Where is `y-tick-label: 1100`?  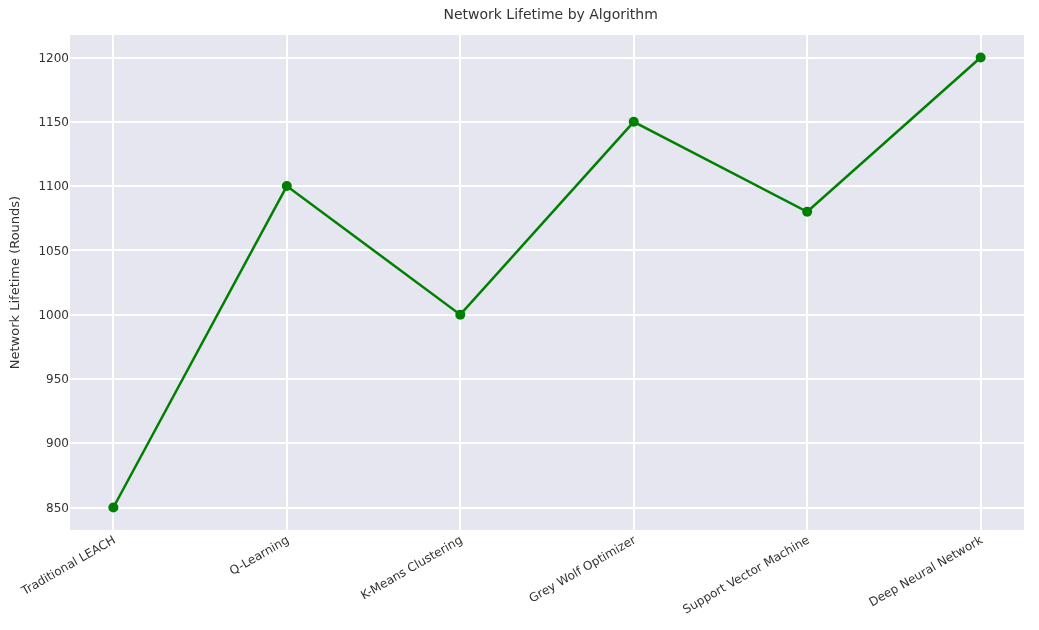 y-tick-label: 1100 is located at coordinates (53, 186).